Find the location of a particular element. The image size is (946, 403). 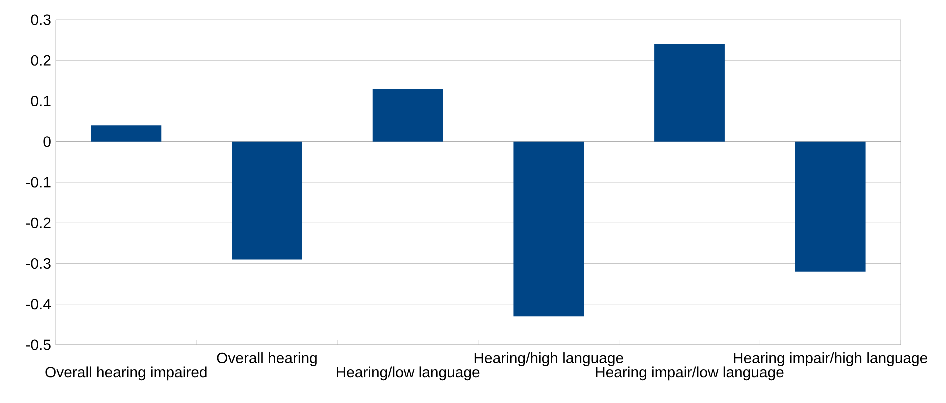

y-tick-label: -0.1 is located at coordinates (38, 182).